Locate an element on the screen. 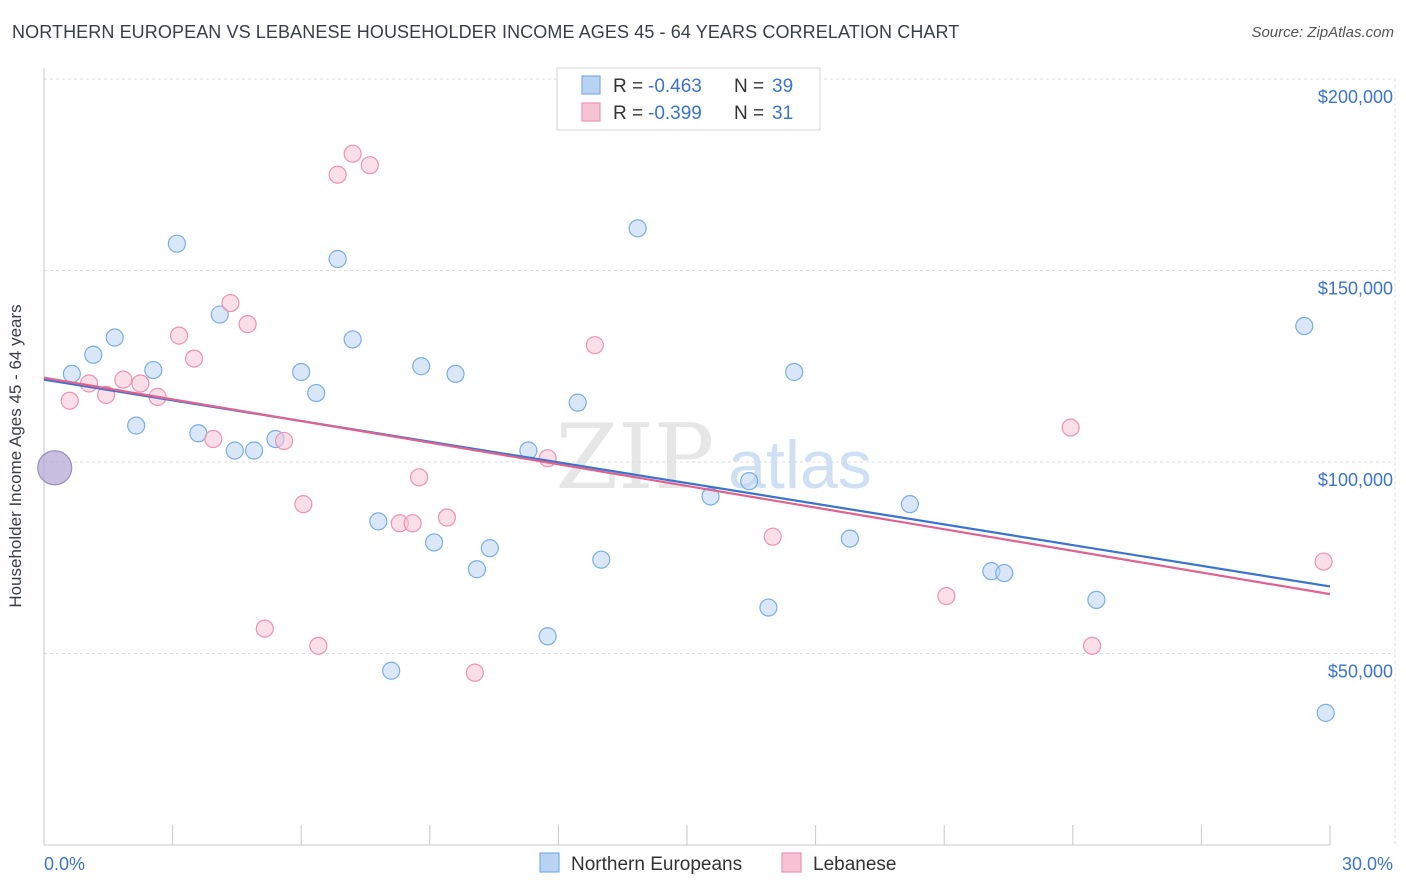 The height and width of the screenshot is (892, 1406). watermark-atlas: atlas is located at coordinates (800, 465).